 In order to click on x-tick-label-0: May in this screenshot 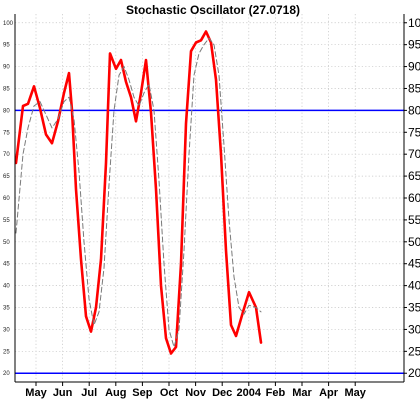, I will do `click(36, 393)`.